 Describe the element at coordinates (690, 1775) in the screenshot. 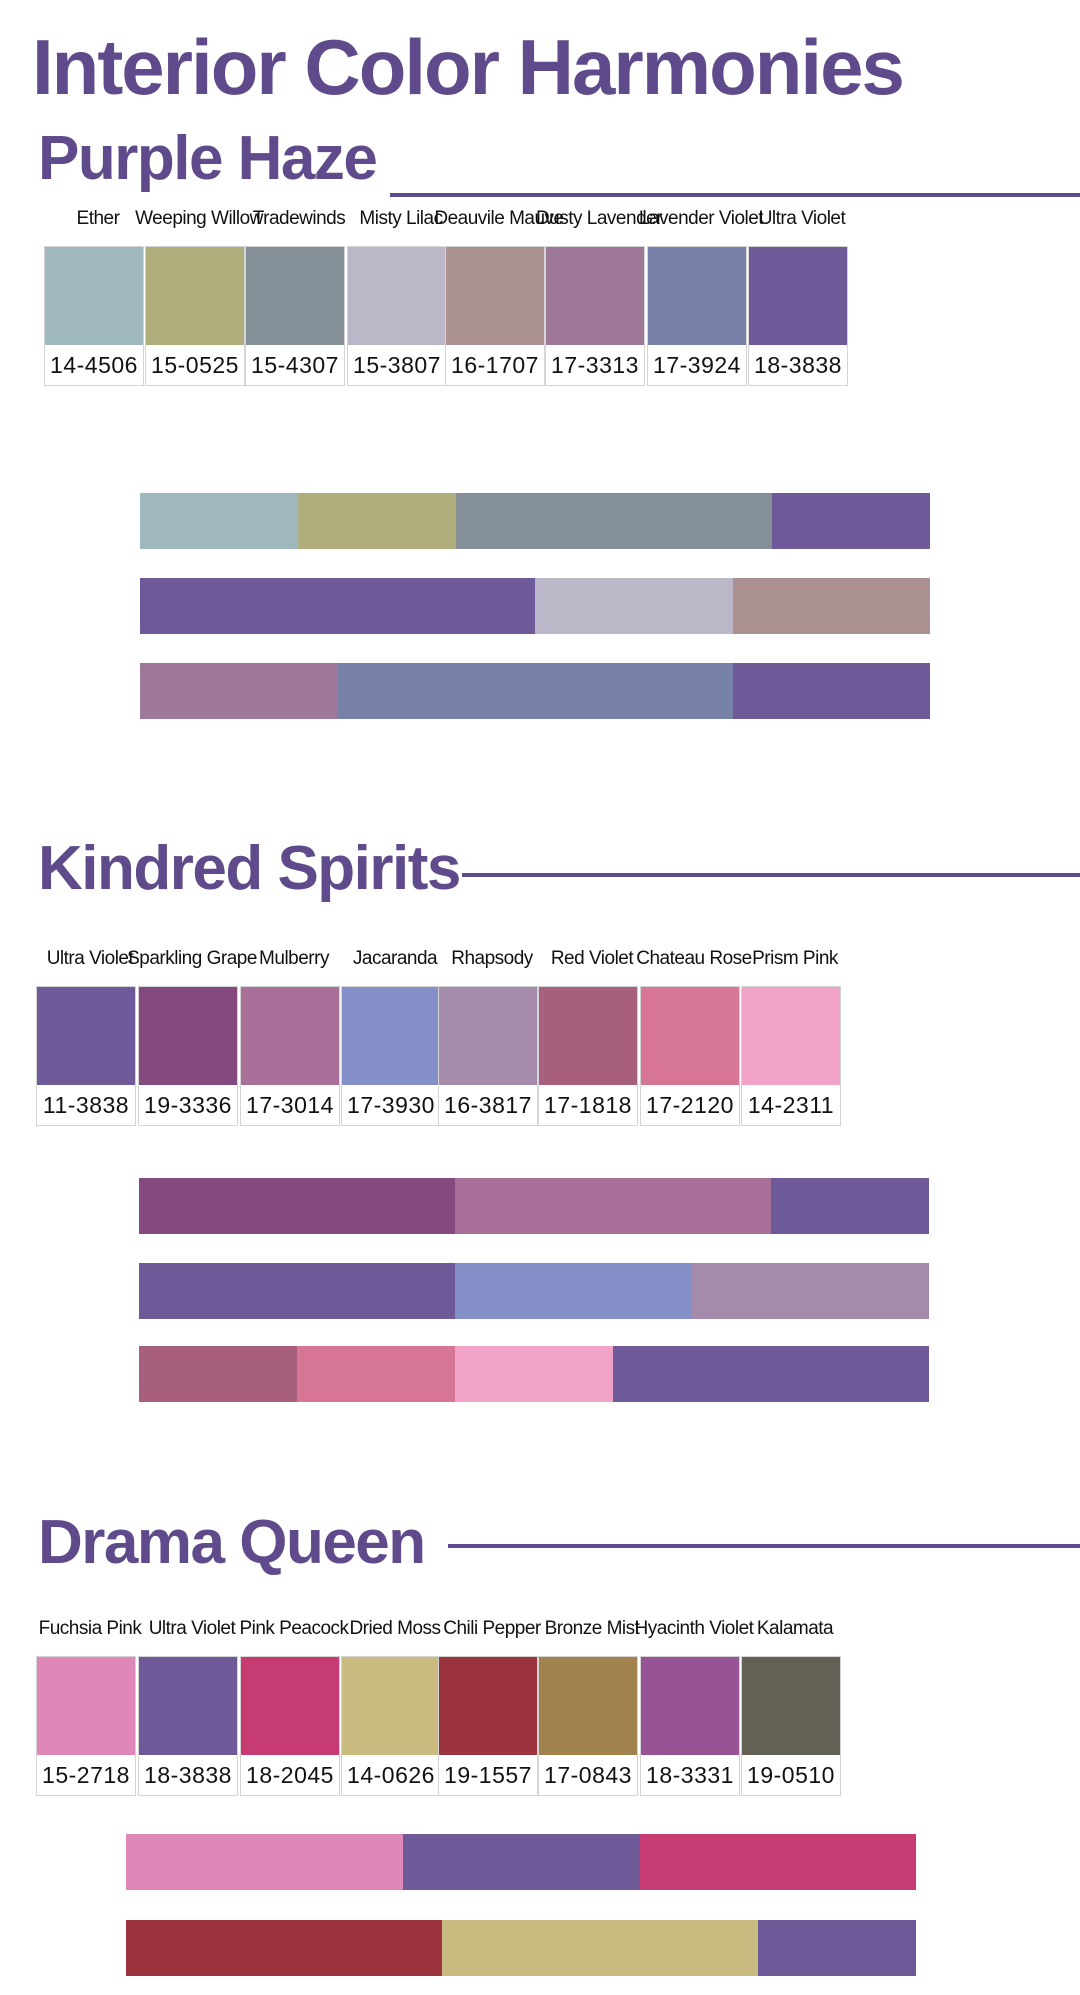

I see `swatch-code: 18-3331` at that location.